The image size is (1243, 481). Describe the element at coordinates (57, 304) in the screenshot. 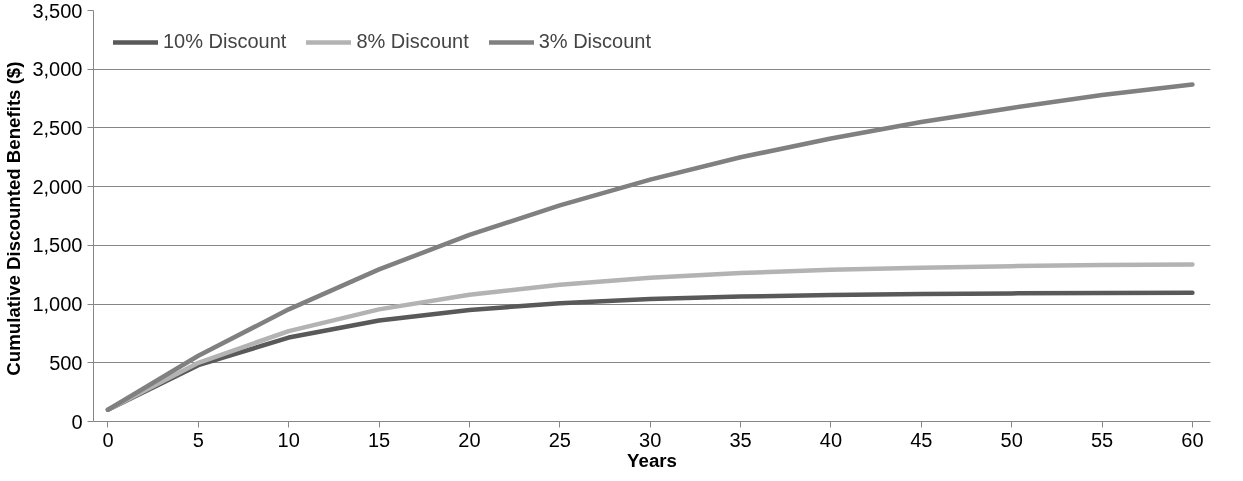

I see `y-tick-label: 1,000` at that location.